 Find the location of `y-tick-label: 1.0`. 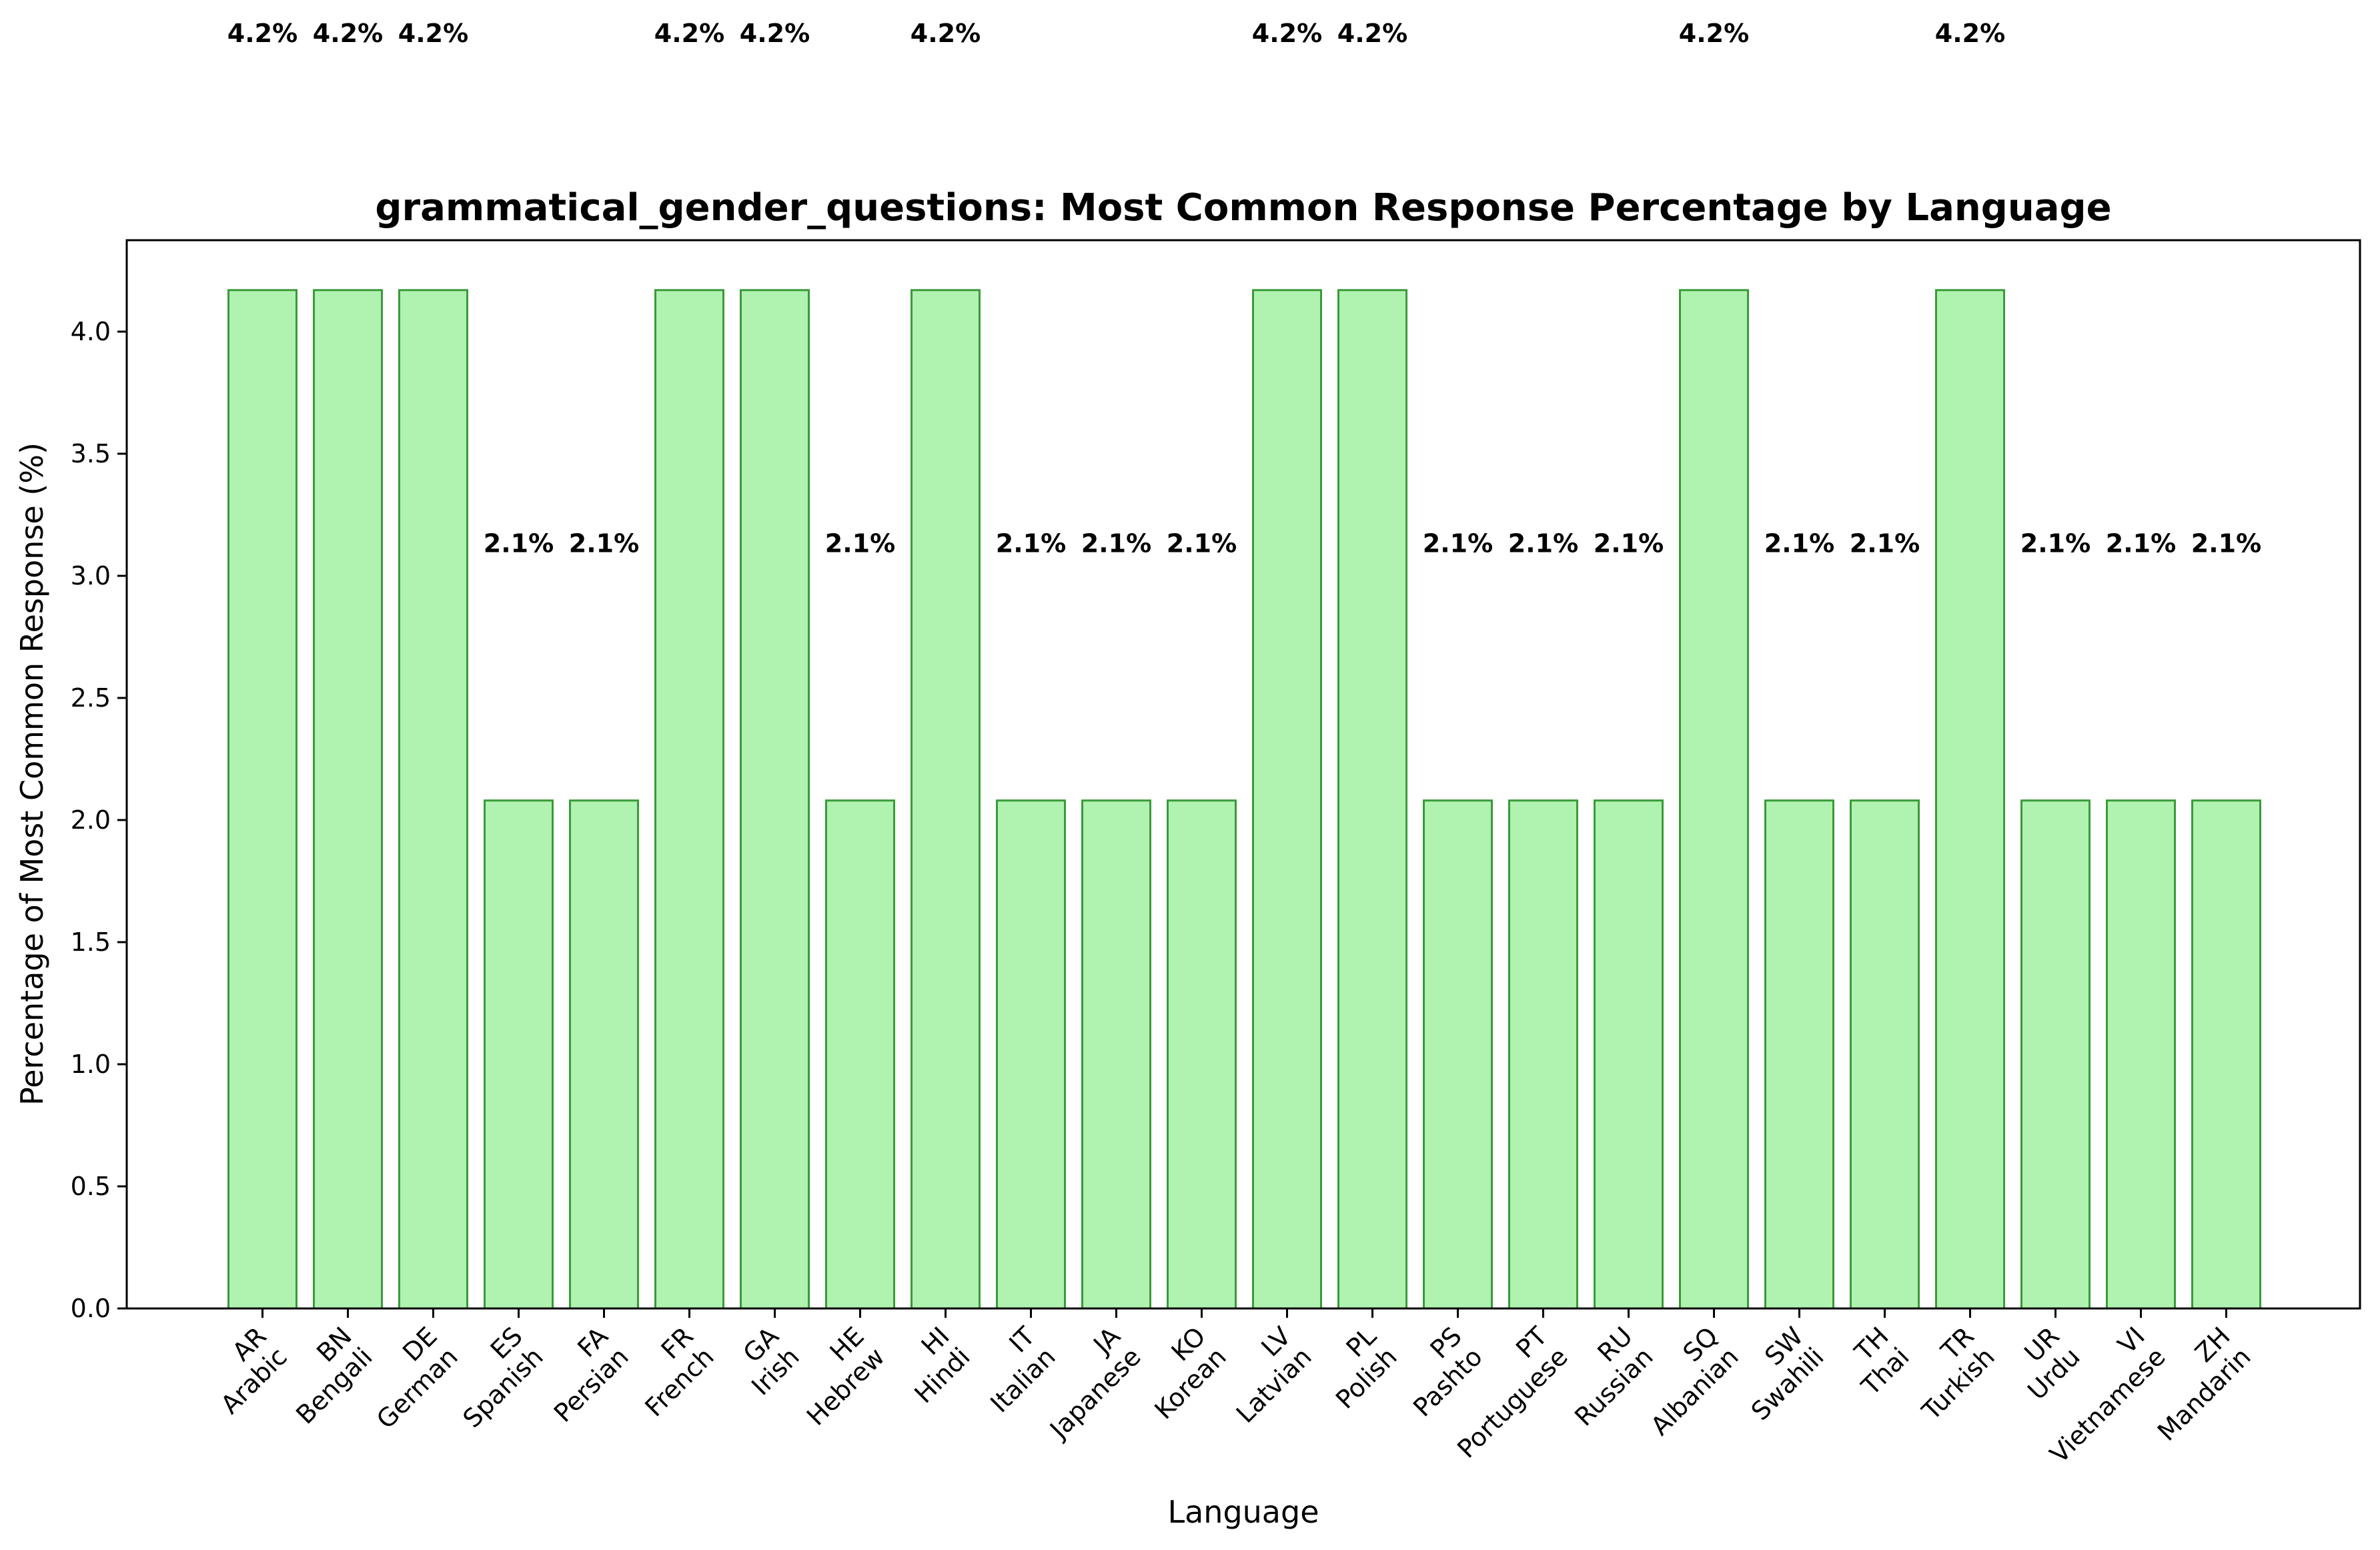

y-tick-label: 1.0 is located at coordinates (91, 1064).